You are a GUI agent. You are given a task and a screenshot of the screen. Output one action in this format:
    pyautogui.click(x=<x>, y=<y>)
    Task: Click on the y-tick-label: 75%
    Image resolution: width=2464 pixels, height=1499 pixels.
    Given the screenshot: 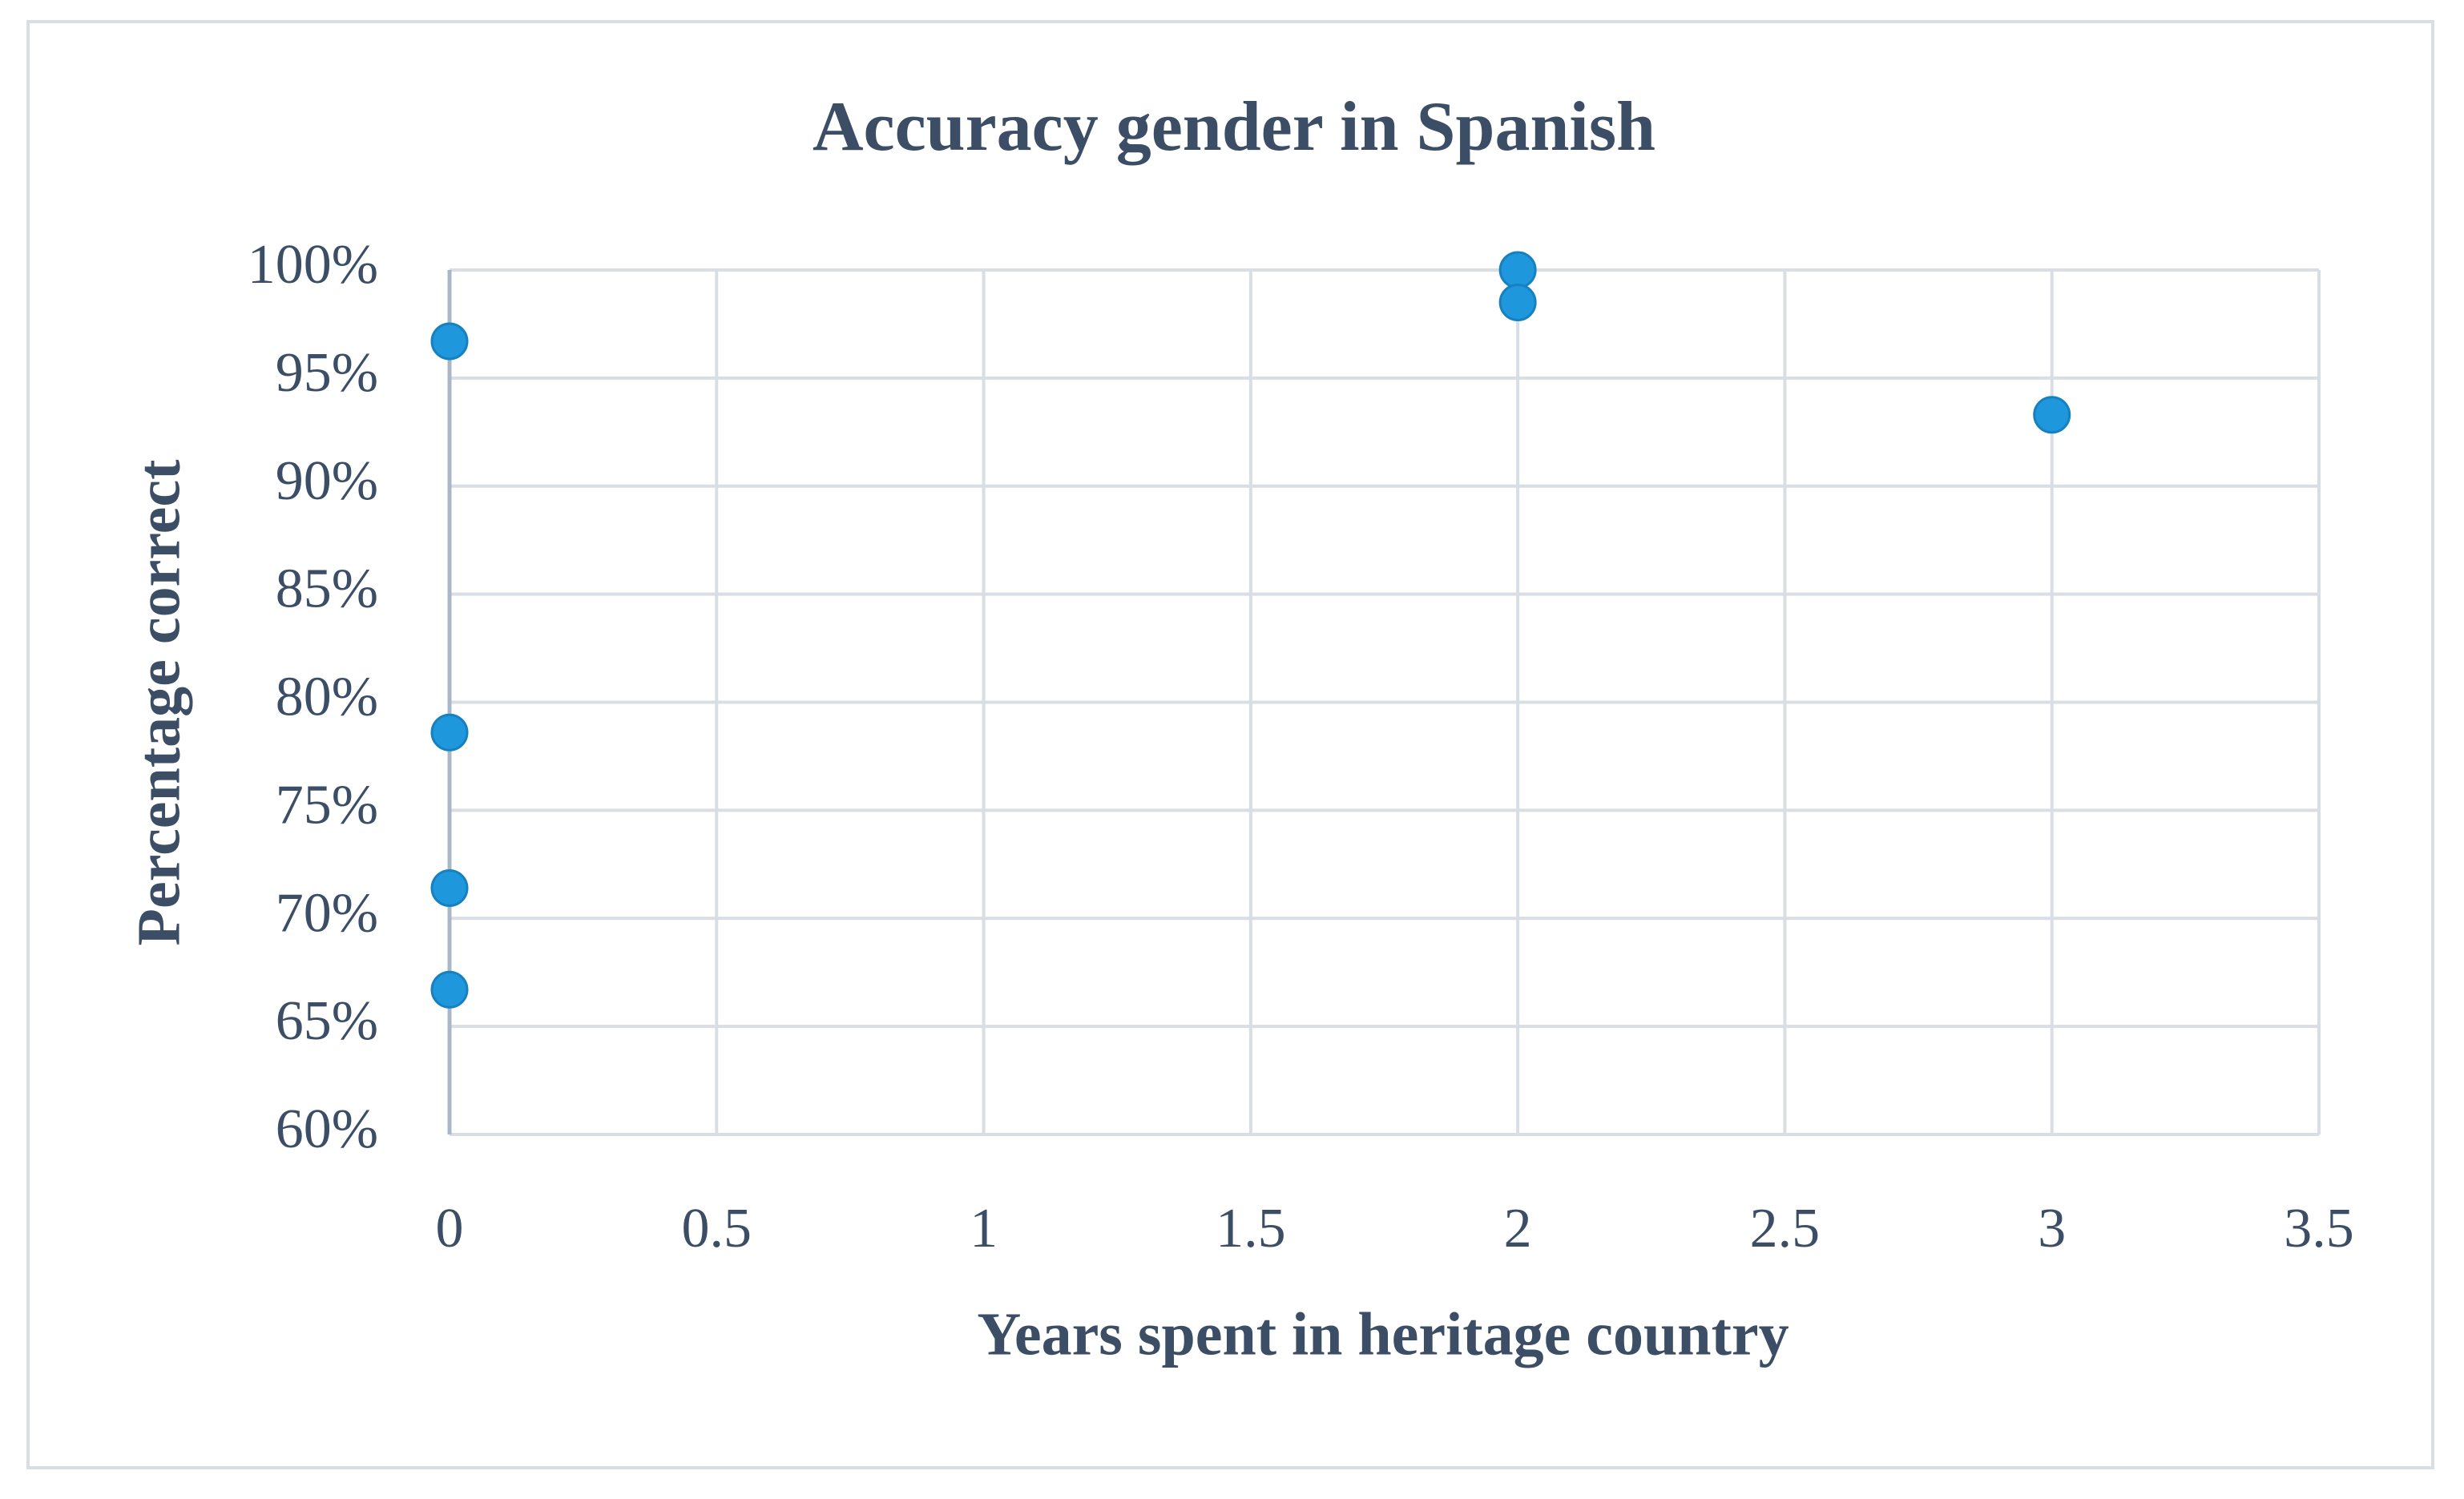 What is the action you would take?
    pyautogui.click(x=327, y=805)
    